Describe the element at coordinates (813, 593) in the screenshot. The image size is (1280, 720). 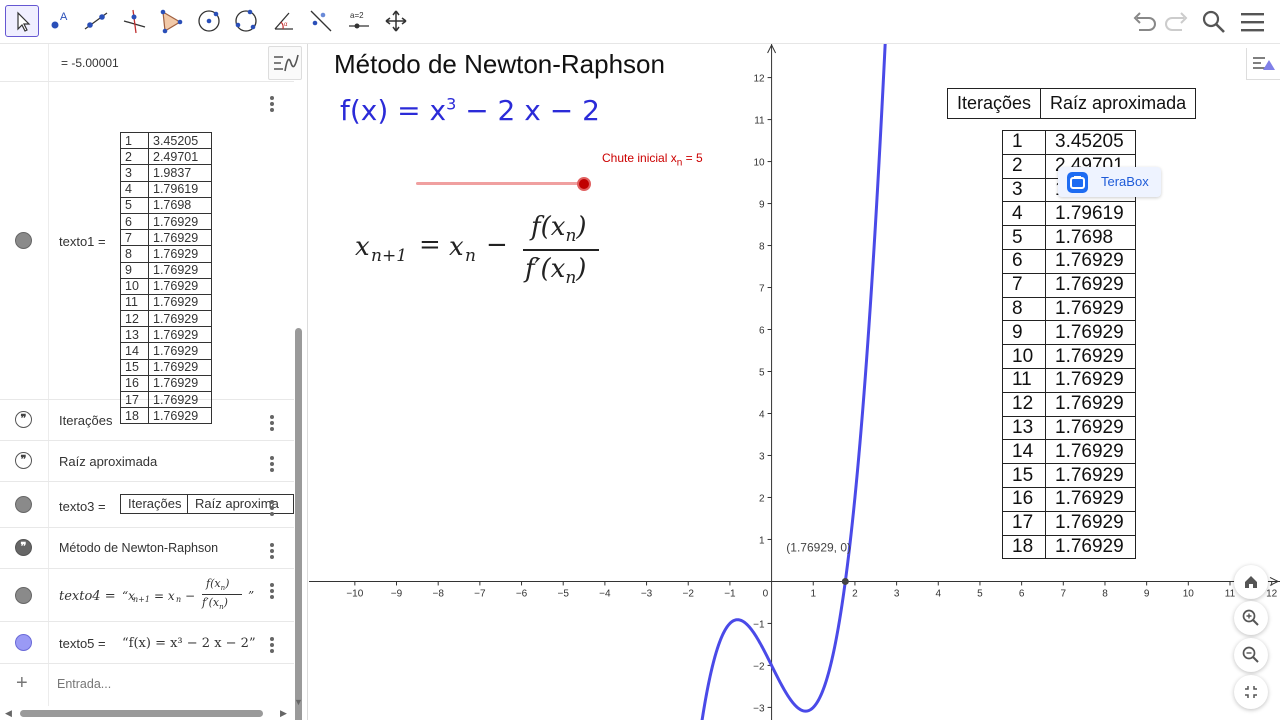
I see `x-tick-label: 1` at that location.